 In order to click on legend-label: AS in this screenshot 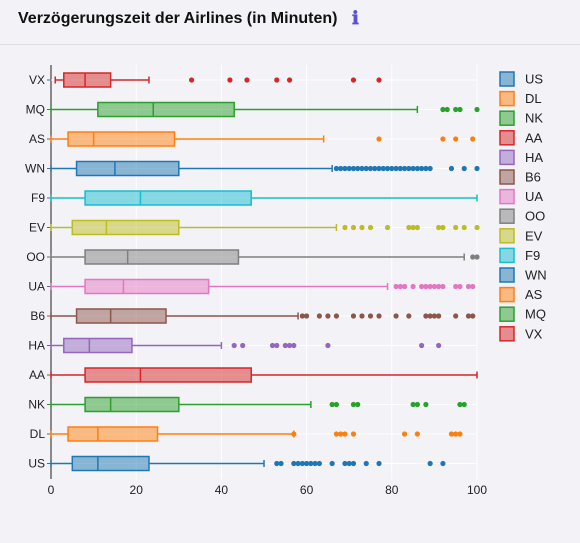, I will do `click(534, 294)`.